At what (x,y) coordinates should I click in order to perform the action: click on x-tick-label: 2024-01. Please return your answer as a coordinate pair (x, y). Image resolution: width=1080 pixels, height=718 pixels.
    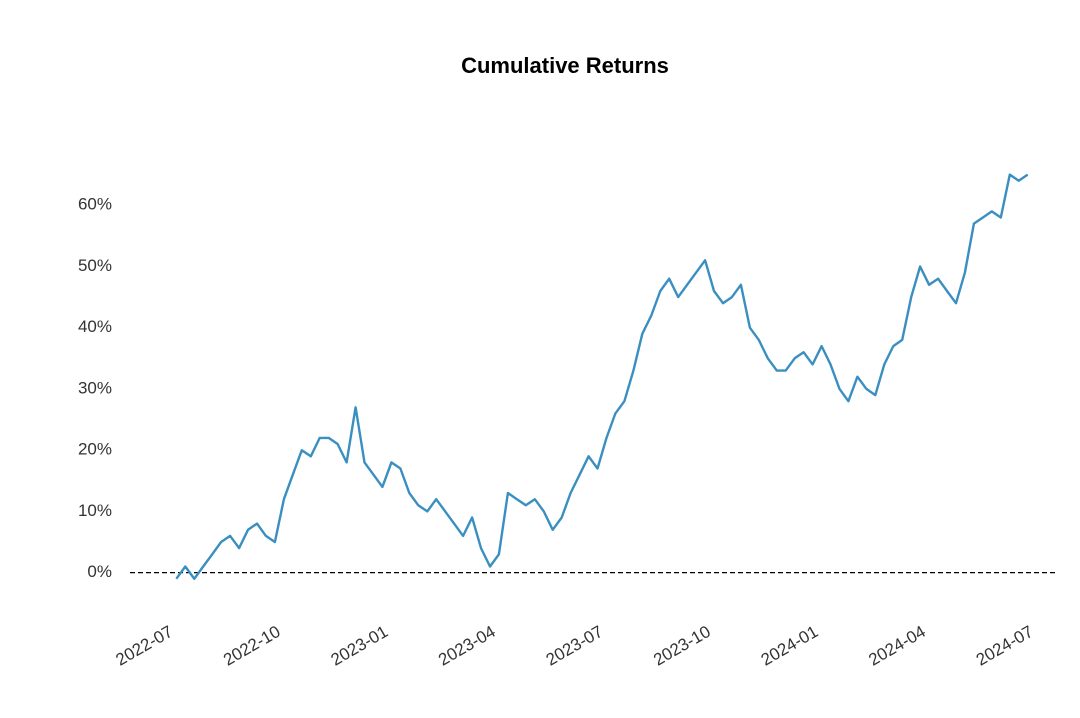
    Looking at the image, I should click on (790, 646).